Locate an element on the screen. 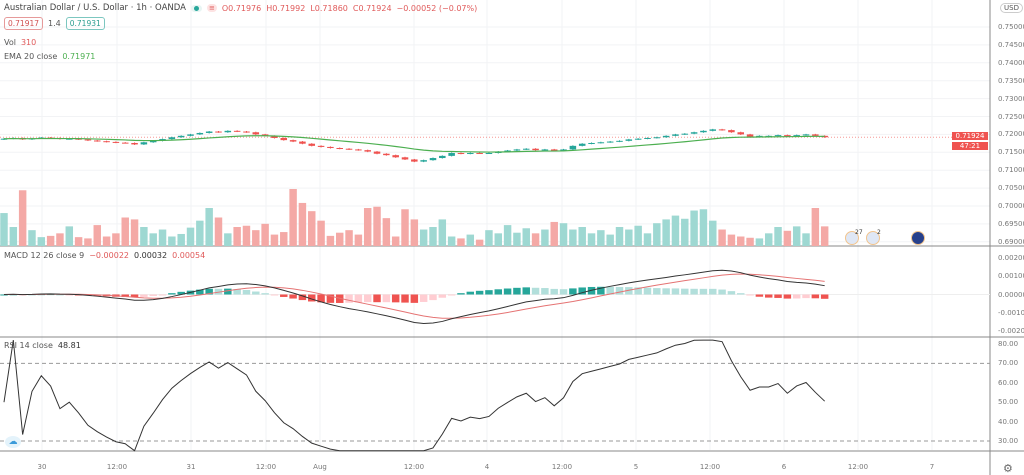 Image resolution: width=1024 pixels, height=475 pixels. au-event-flag-icon is located at coordinates (918, 238).